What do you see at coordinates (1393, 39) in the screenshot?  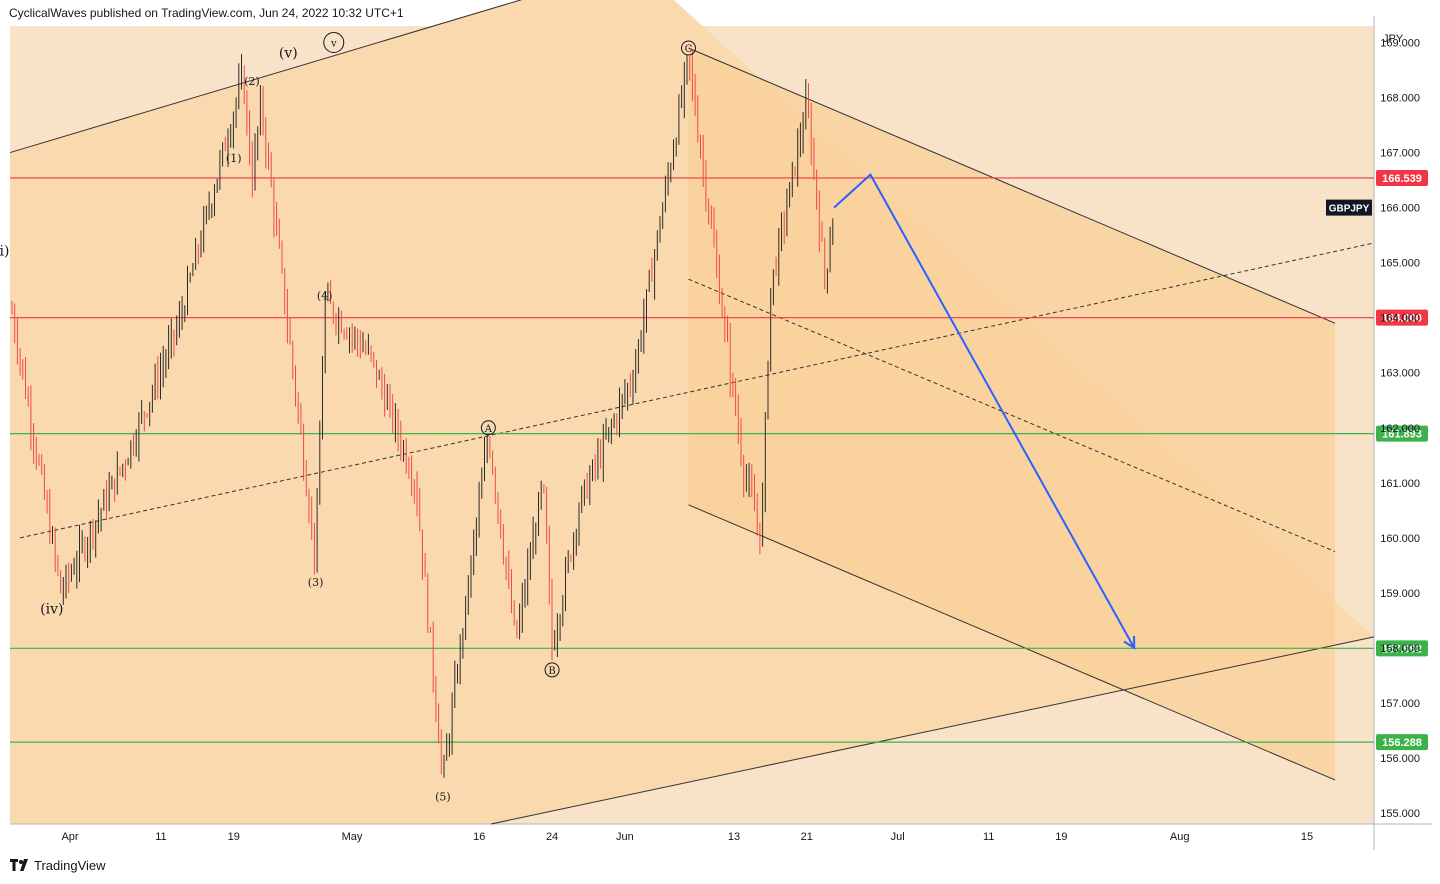 I see `currency-label: JPY` at bounding box center [1393, 39].